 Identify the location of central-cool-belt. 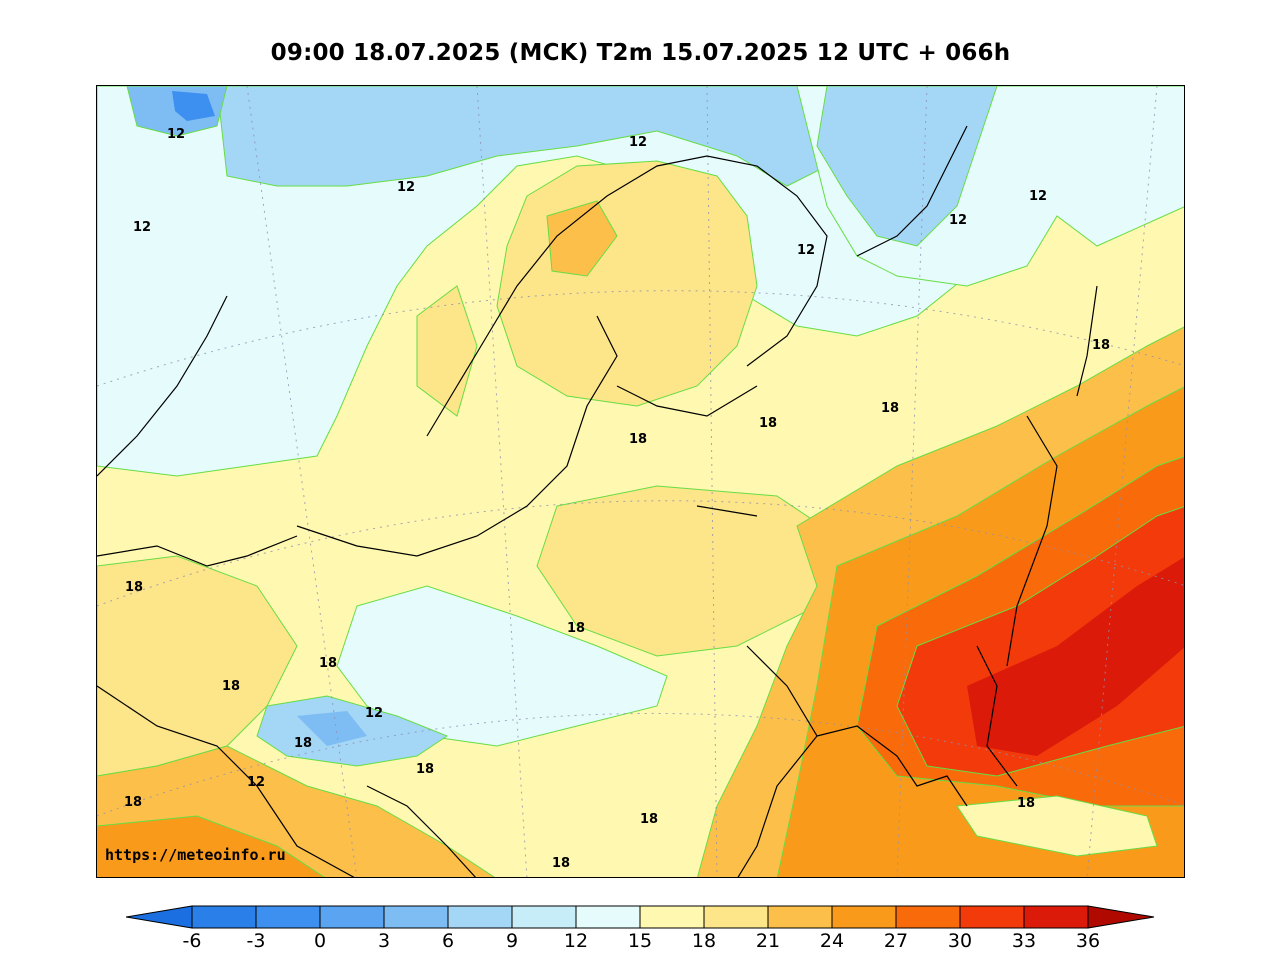
(502, 666).